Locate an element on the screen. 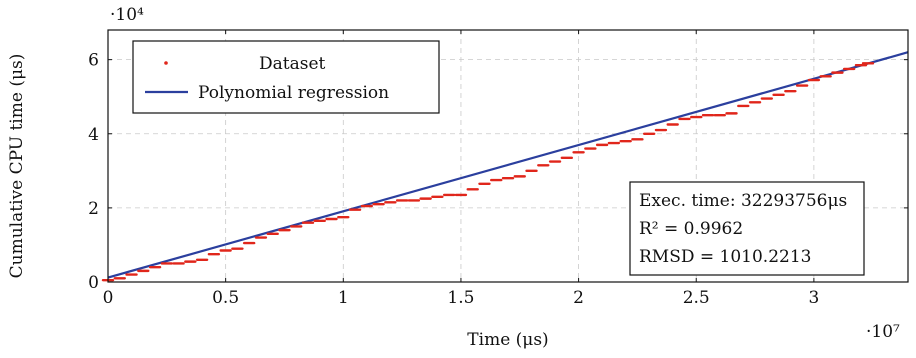  legend: Dataset Polynomial regression is located at coordinates (286, 77).